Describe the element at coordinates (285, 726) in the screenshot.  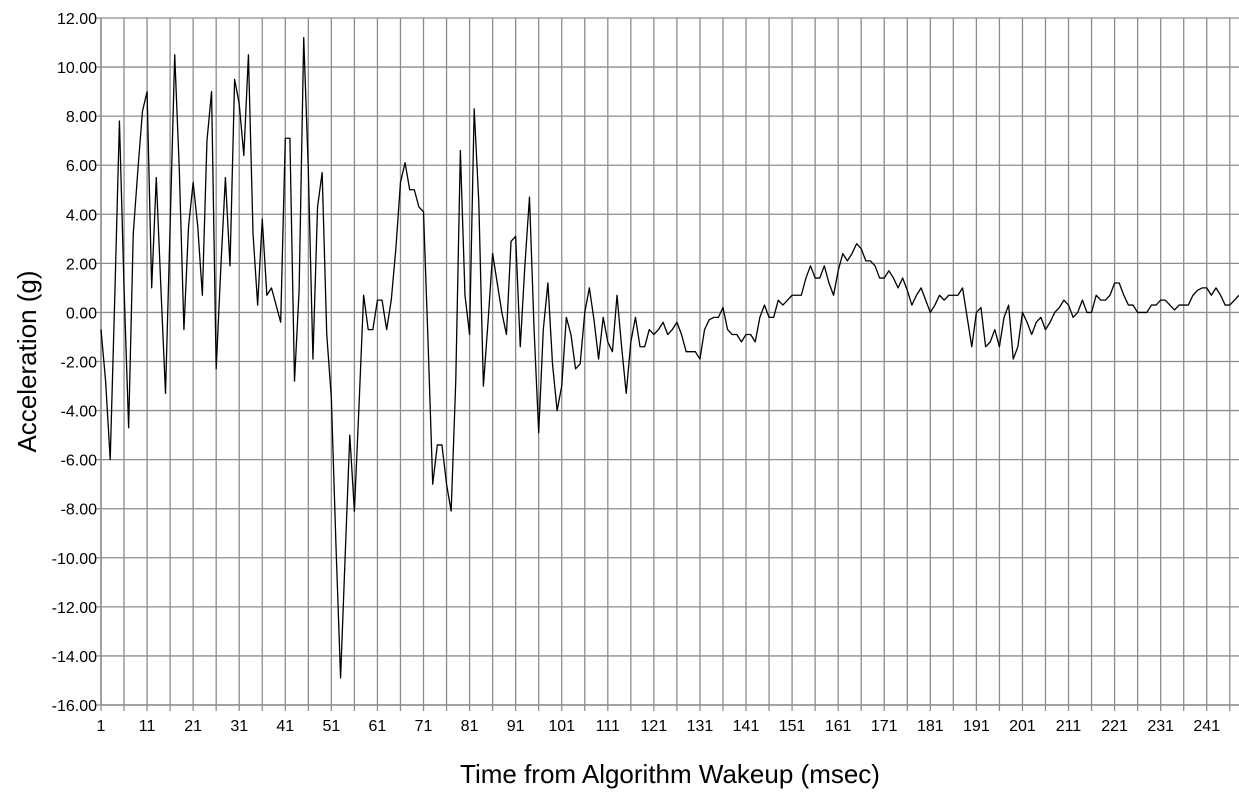
I see `x-tick-label: 41` at that location.